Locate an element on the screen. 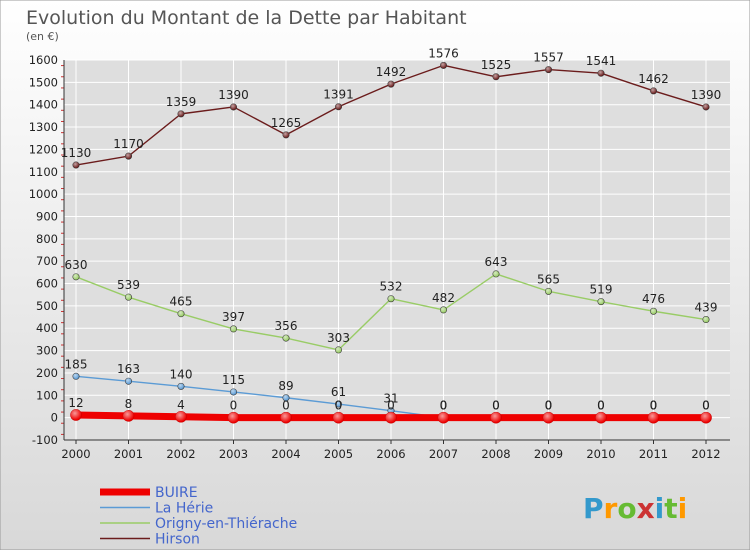 The image size is (750, 550). logo-letter: t is located at coordinates (670, 508).